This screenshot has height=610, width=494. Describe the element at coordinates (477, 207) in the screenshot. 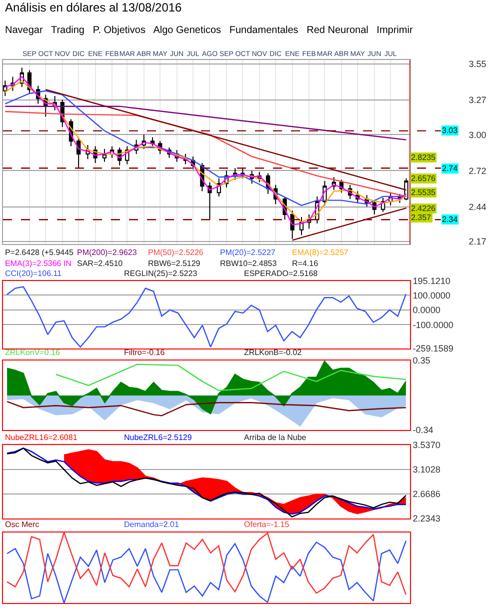

I see `y-tick-label: 2.44` at that location.